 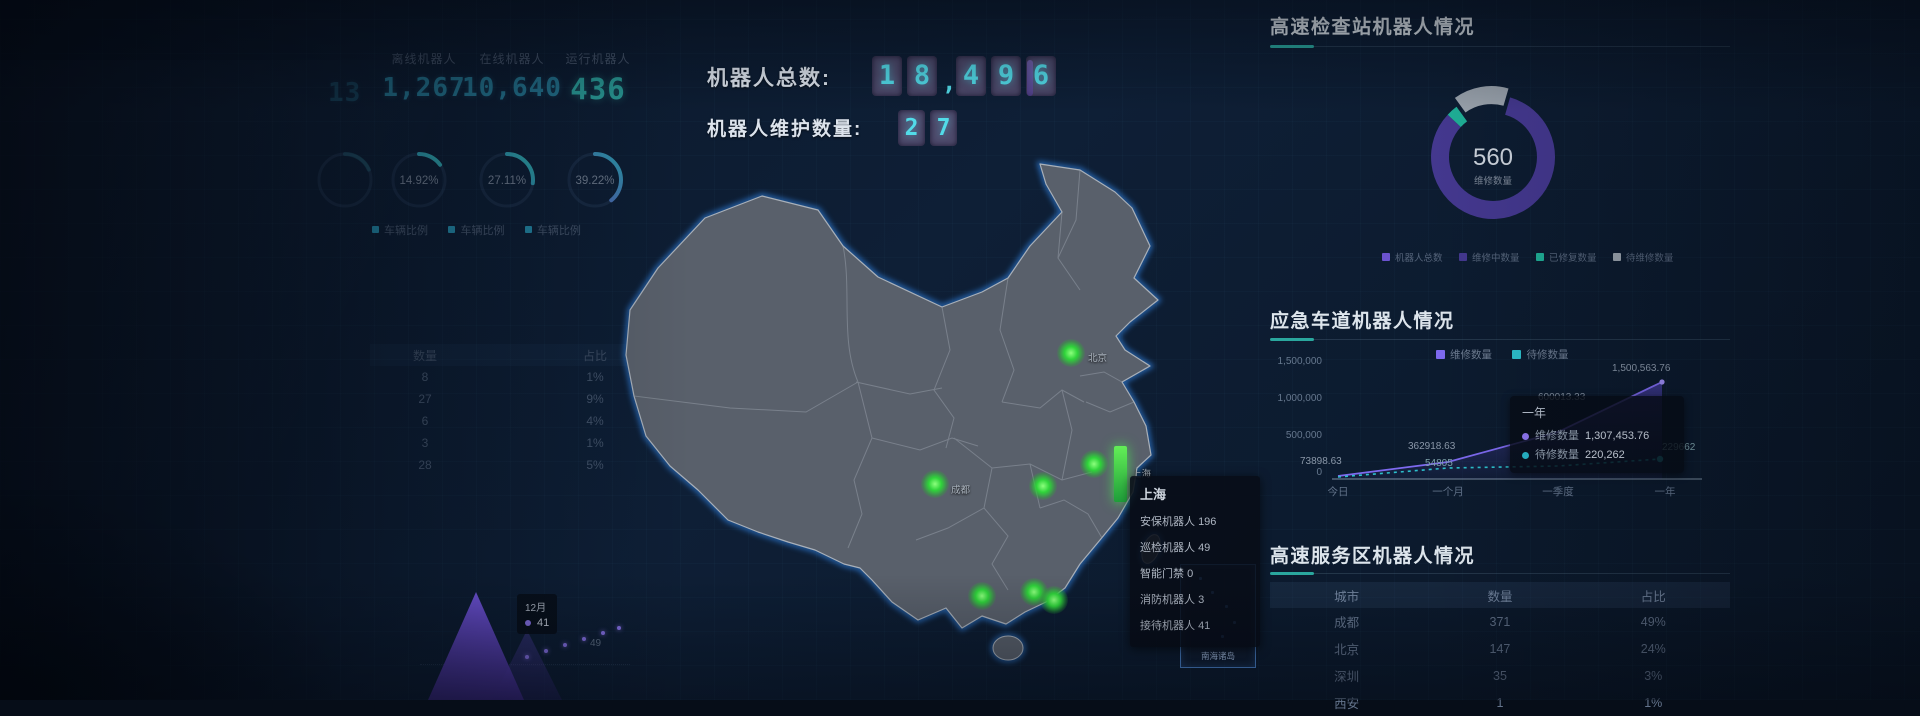 What do you see at coordinates (425, 421) in the screenshot?
I see `cell-count: 6` at bounding box center [425, 421].